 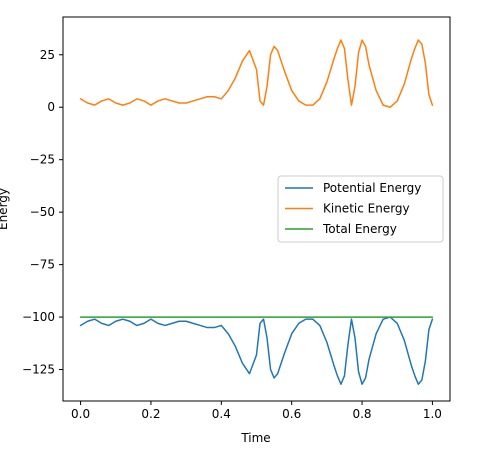 I want to click on x-tick-label: 0.2, so click(x=150, y=414).